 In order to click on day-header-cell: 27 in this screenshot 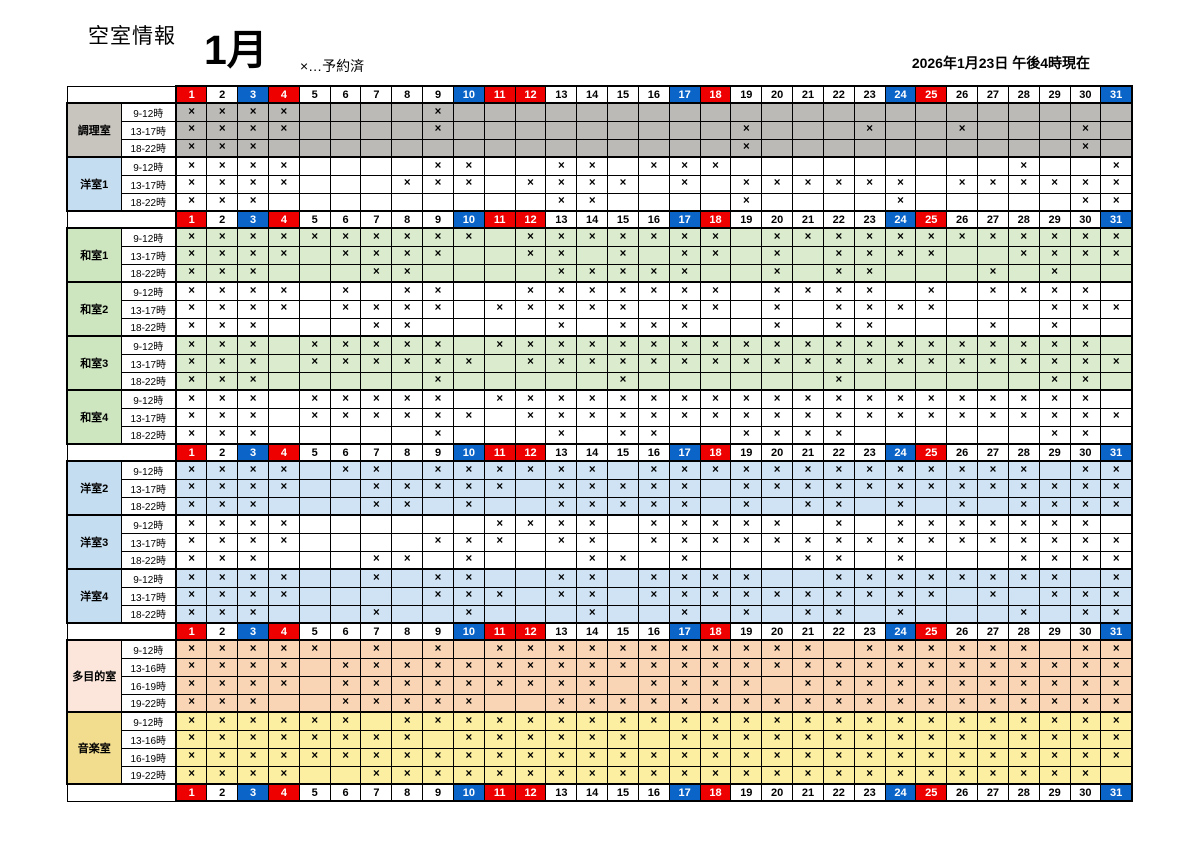, I will do `click(993, 219)`.